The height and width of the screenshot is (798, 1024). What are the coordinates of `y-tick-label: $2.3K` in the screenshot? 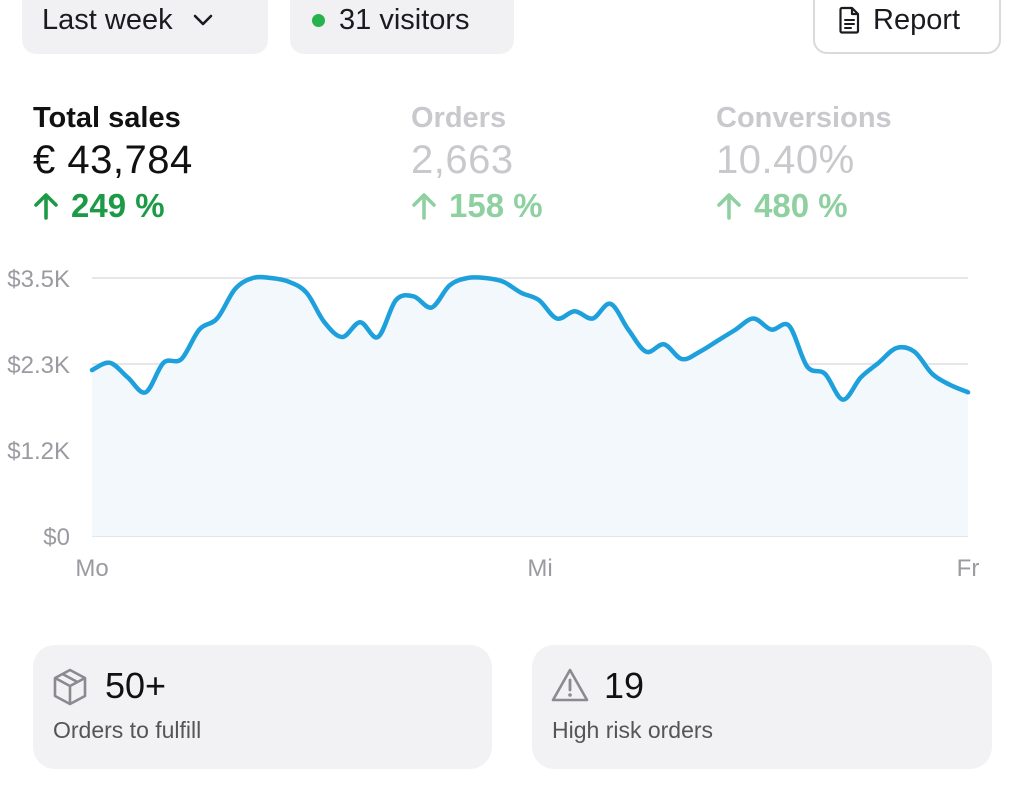 It's located at (38, 365).